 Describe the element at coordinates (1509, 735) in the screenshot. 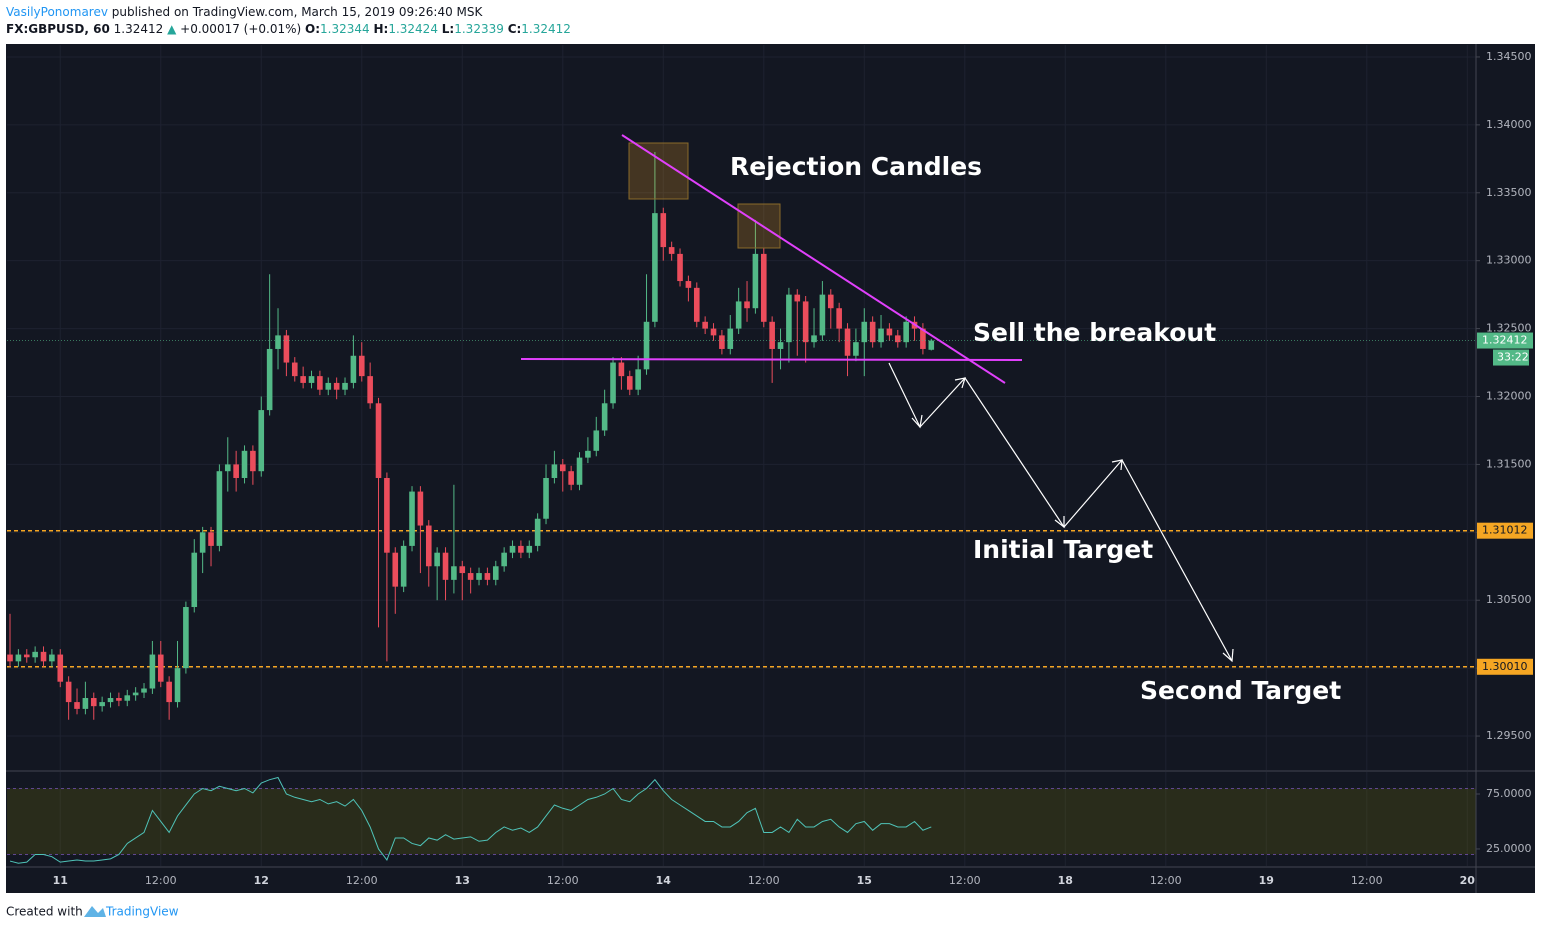

I see `y-tick-label: 1.29500` at that location.